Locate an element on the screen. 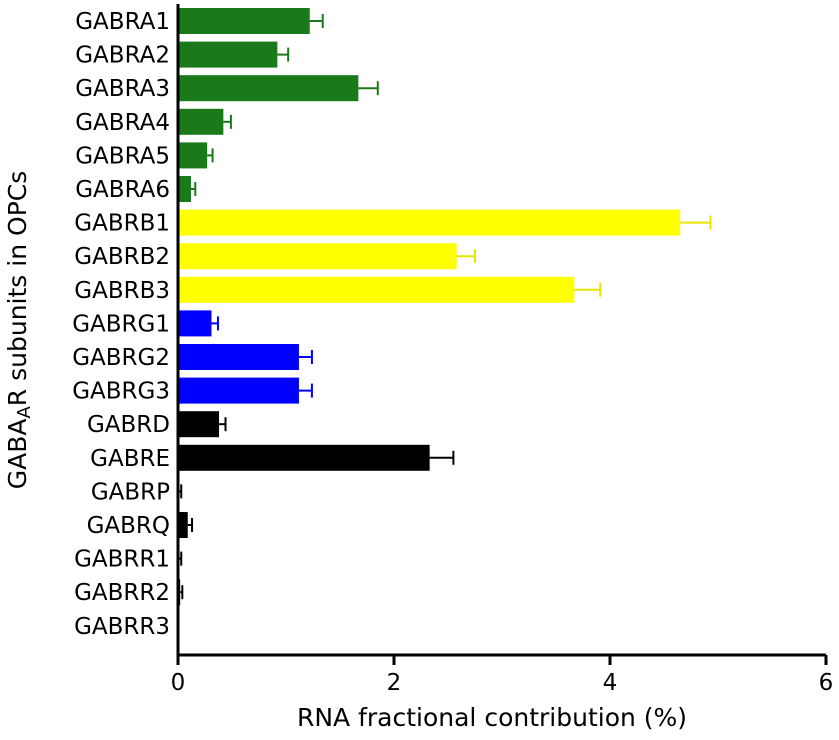 The image size is (839, 740). category-label-gabrq: GABRQ is located at coordinates (128, 526).